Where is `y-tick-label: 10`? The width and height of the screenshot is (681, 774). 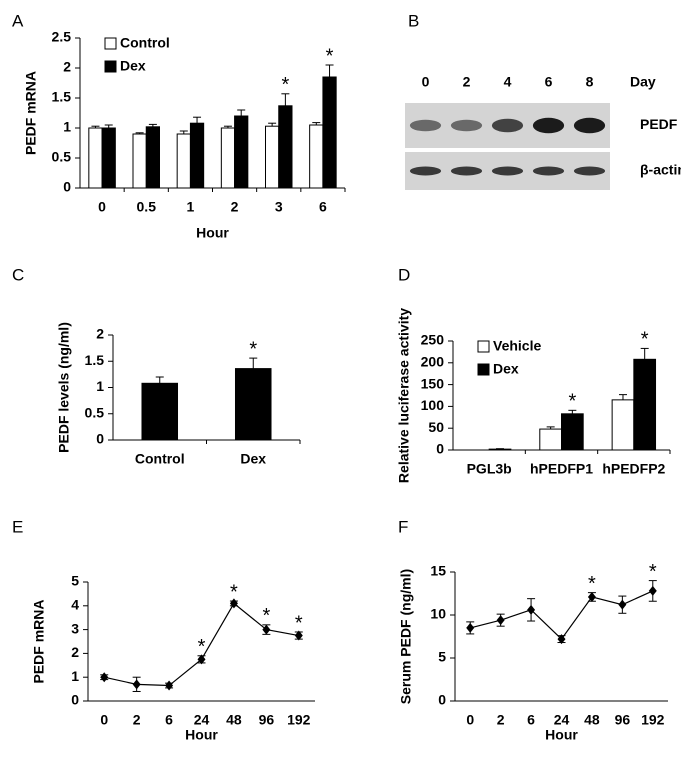
y-tick-label: 10 is located at coordinates (438, 614).